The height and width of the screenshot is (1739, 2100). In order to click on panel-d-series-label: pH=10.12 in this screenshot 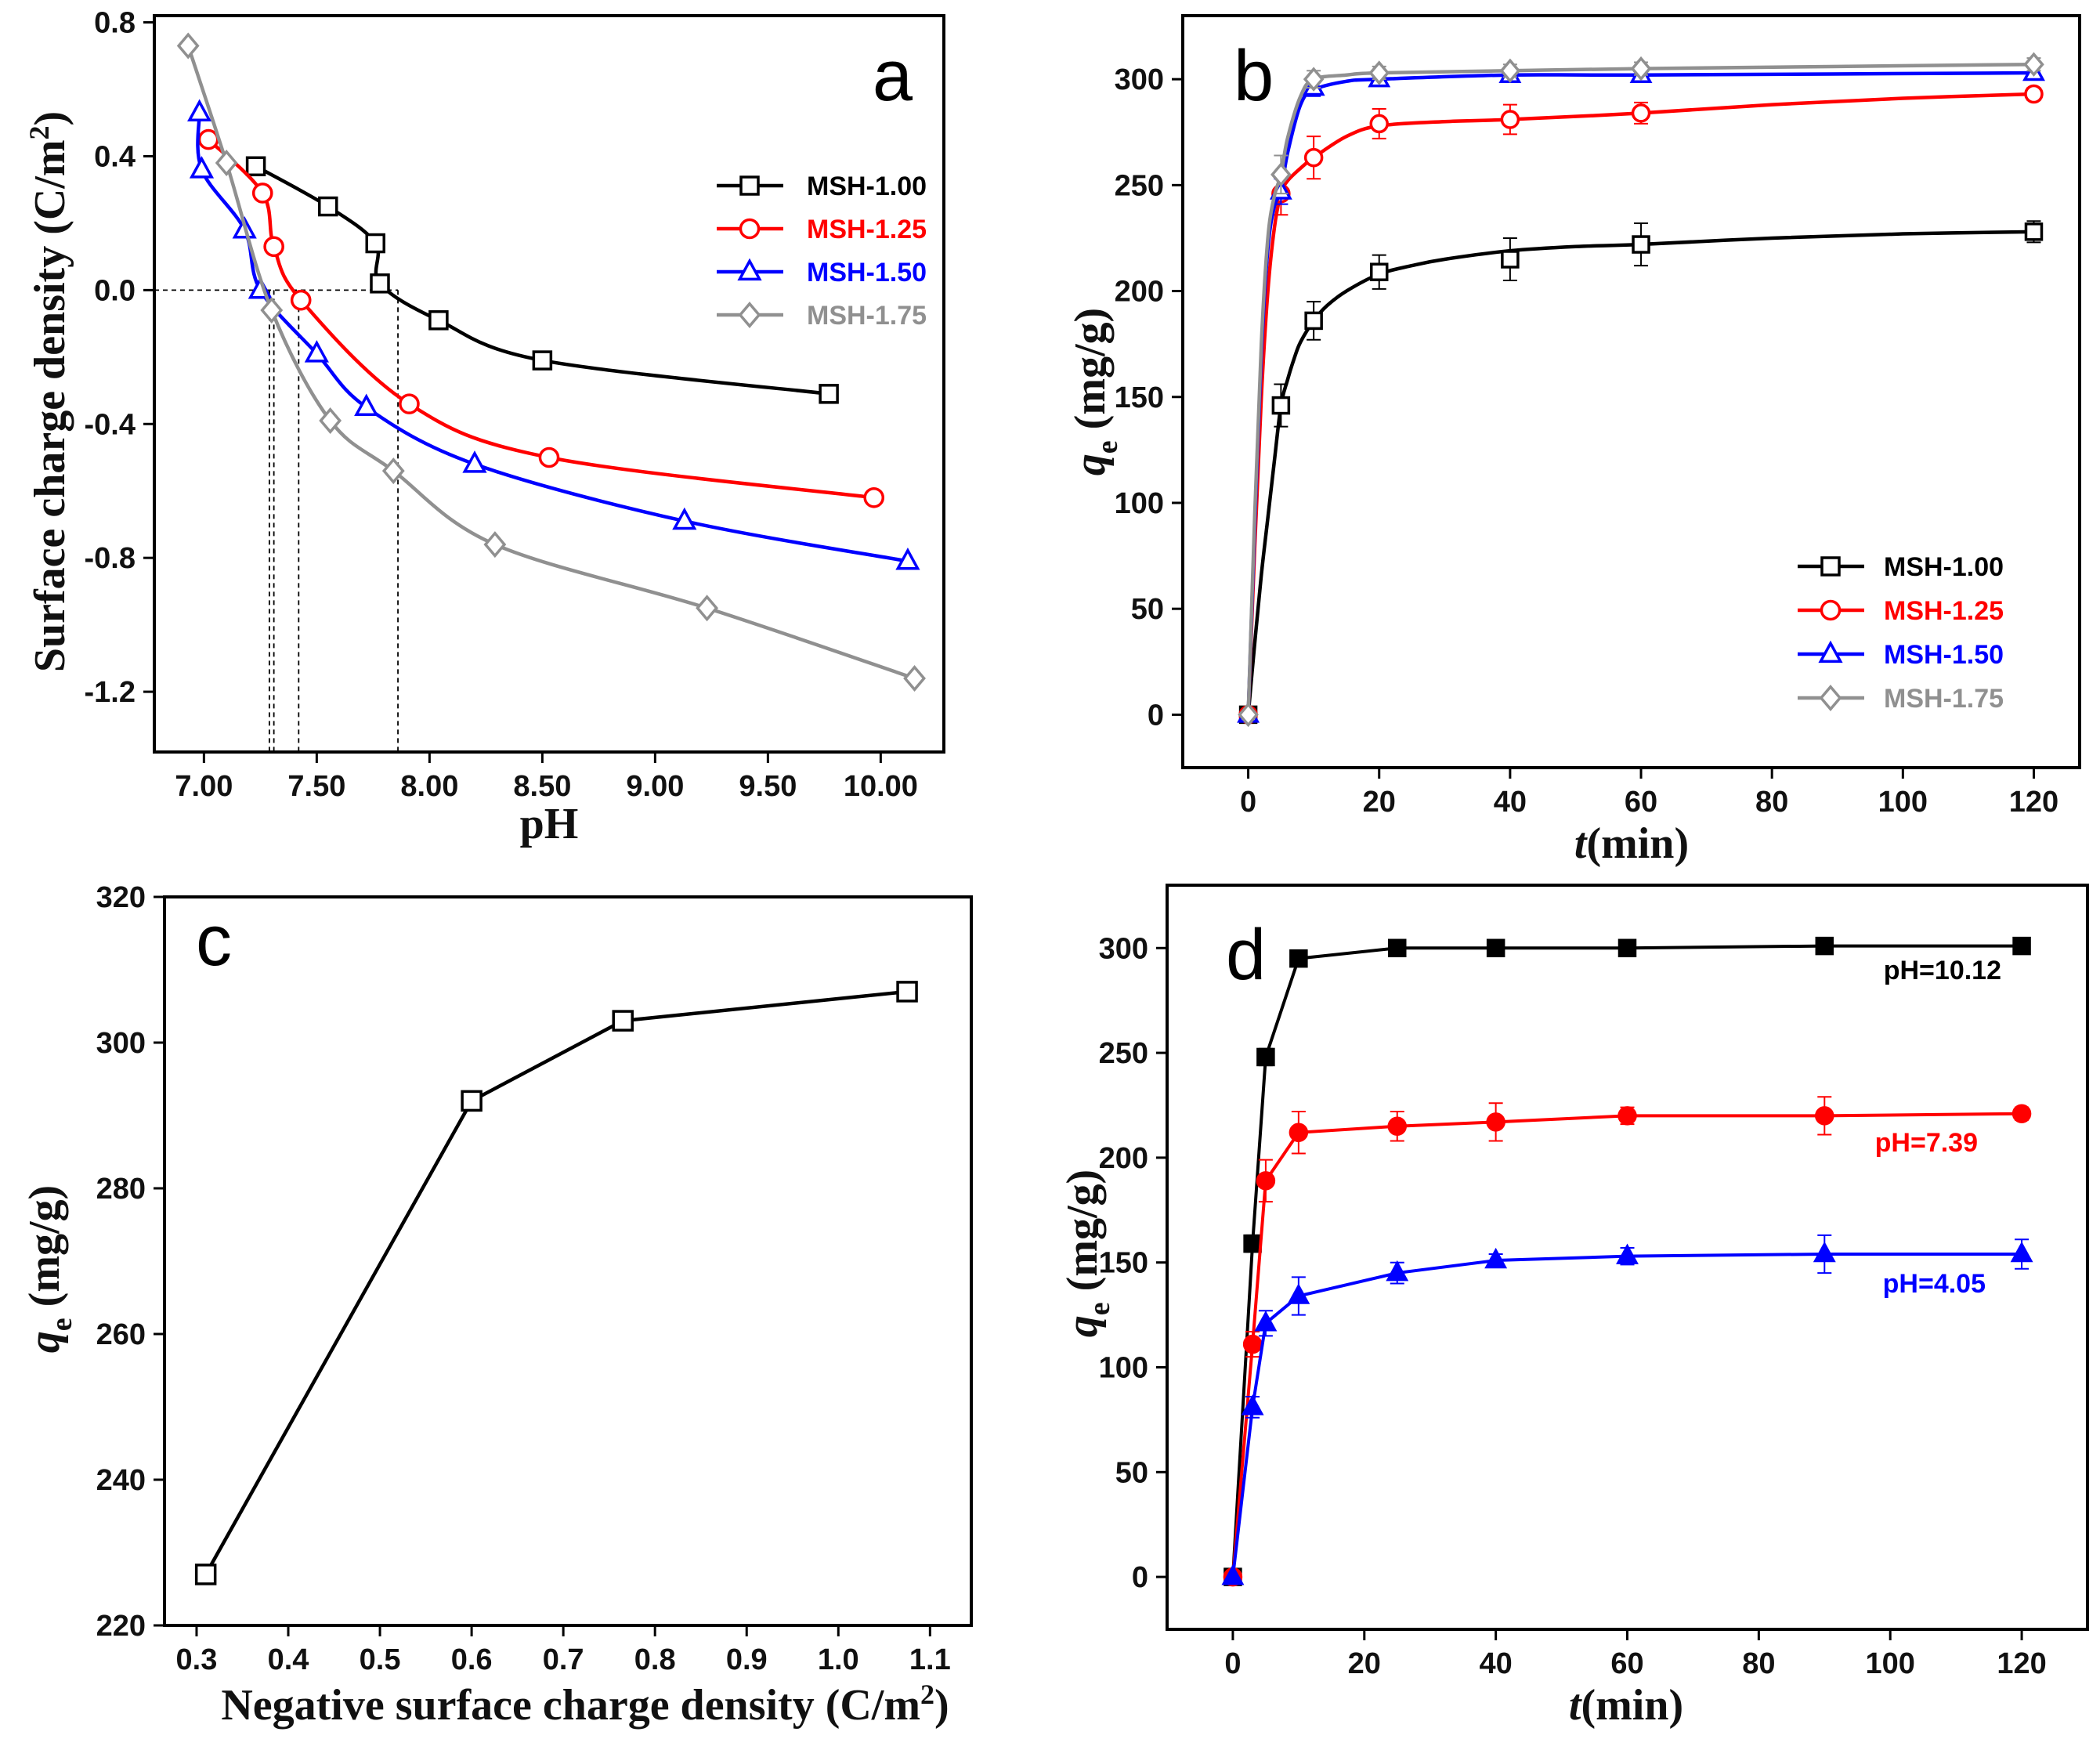, I will do `click(1942, 970)`.